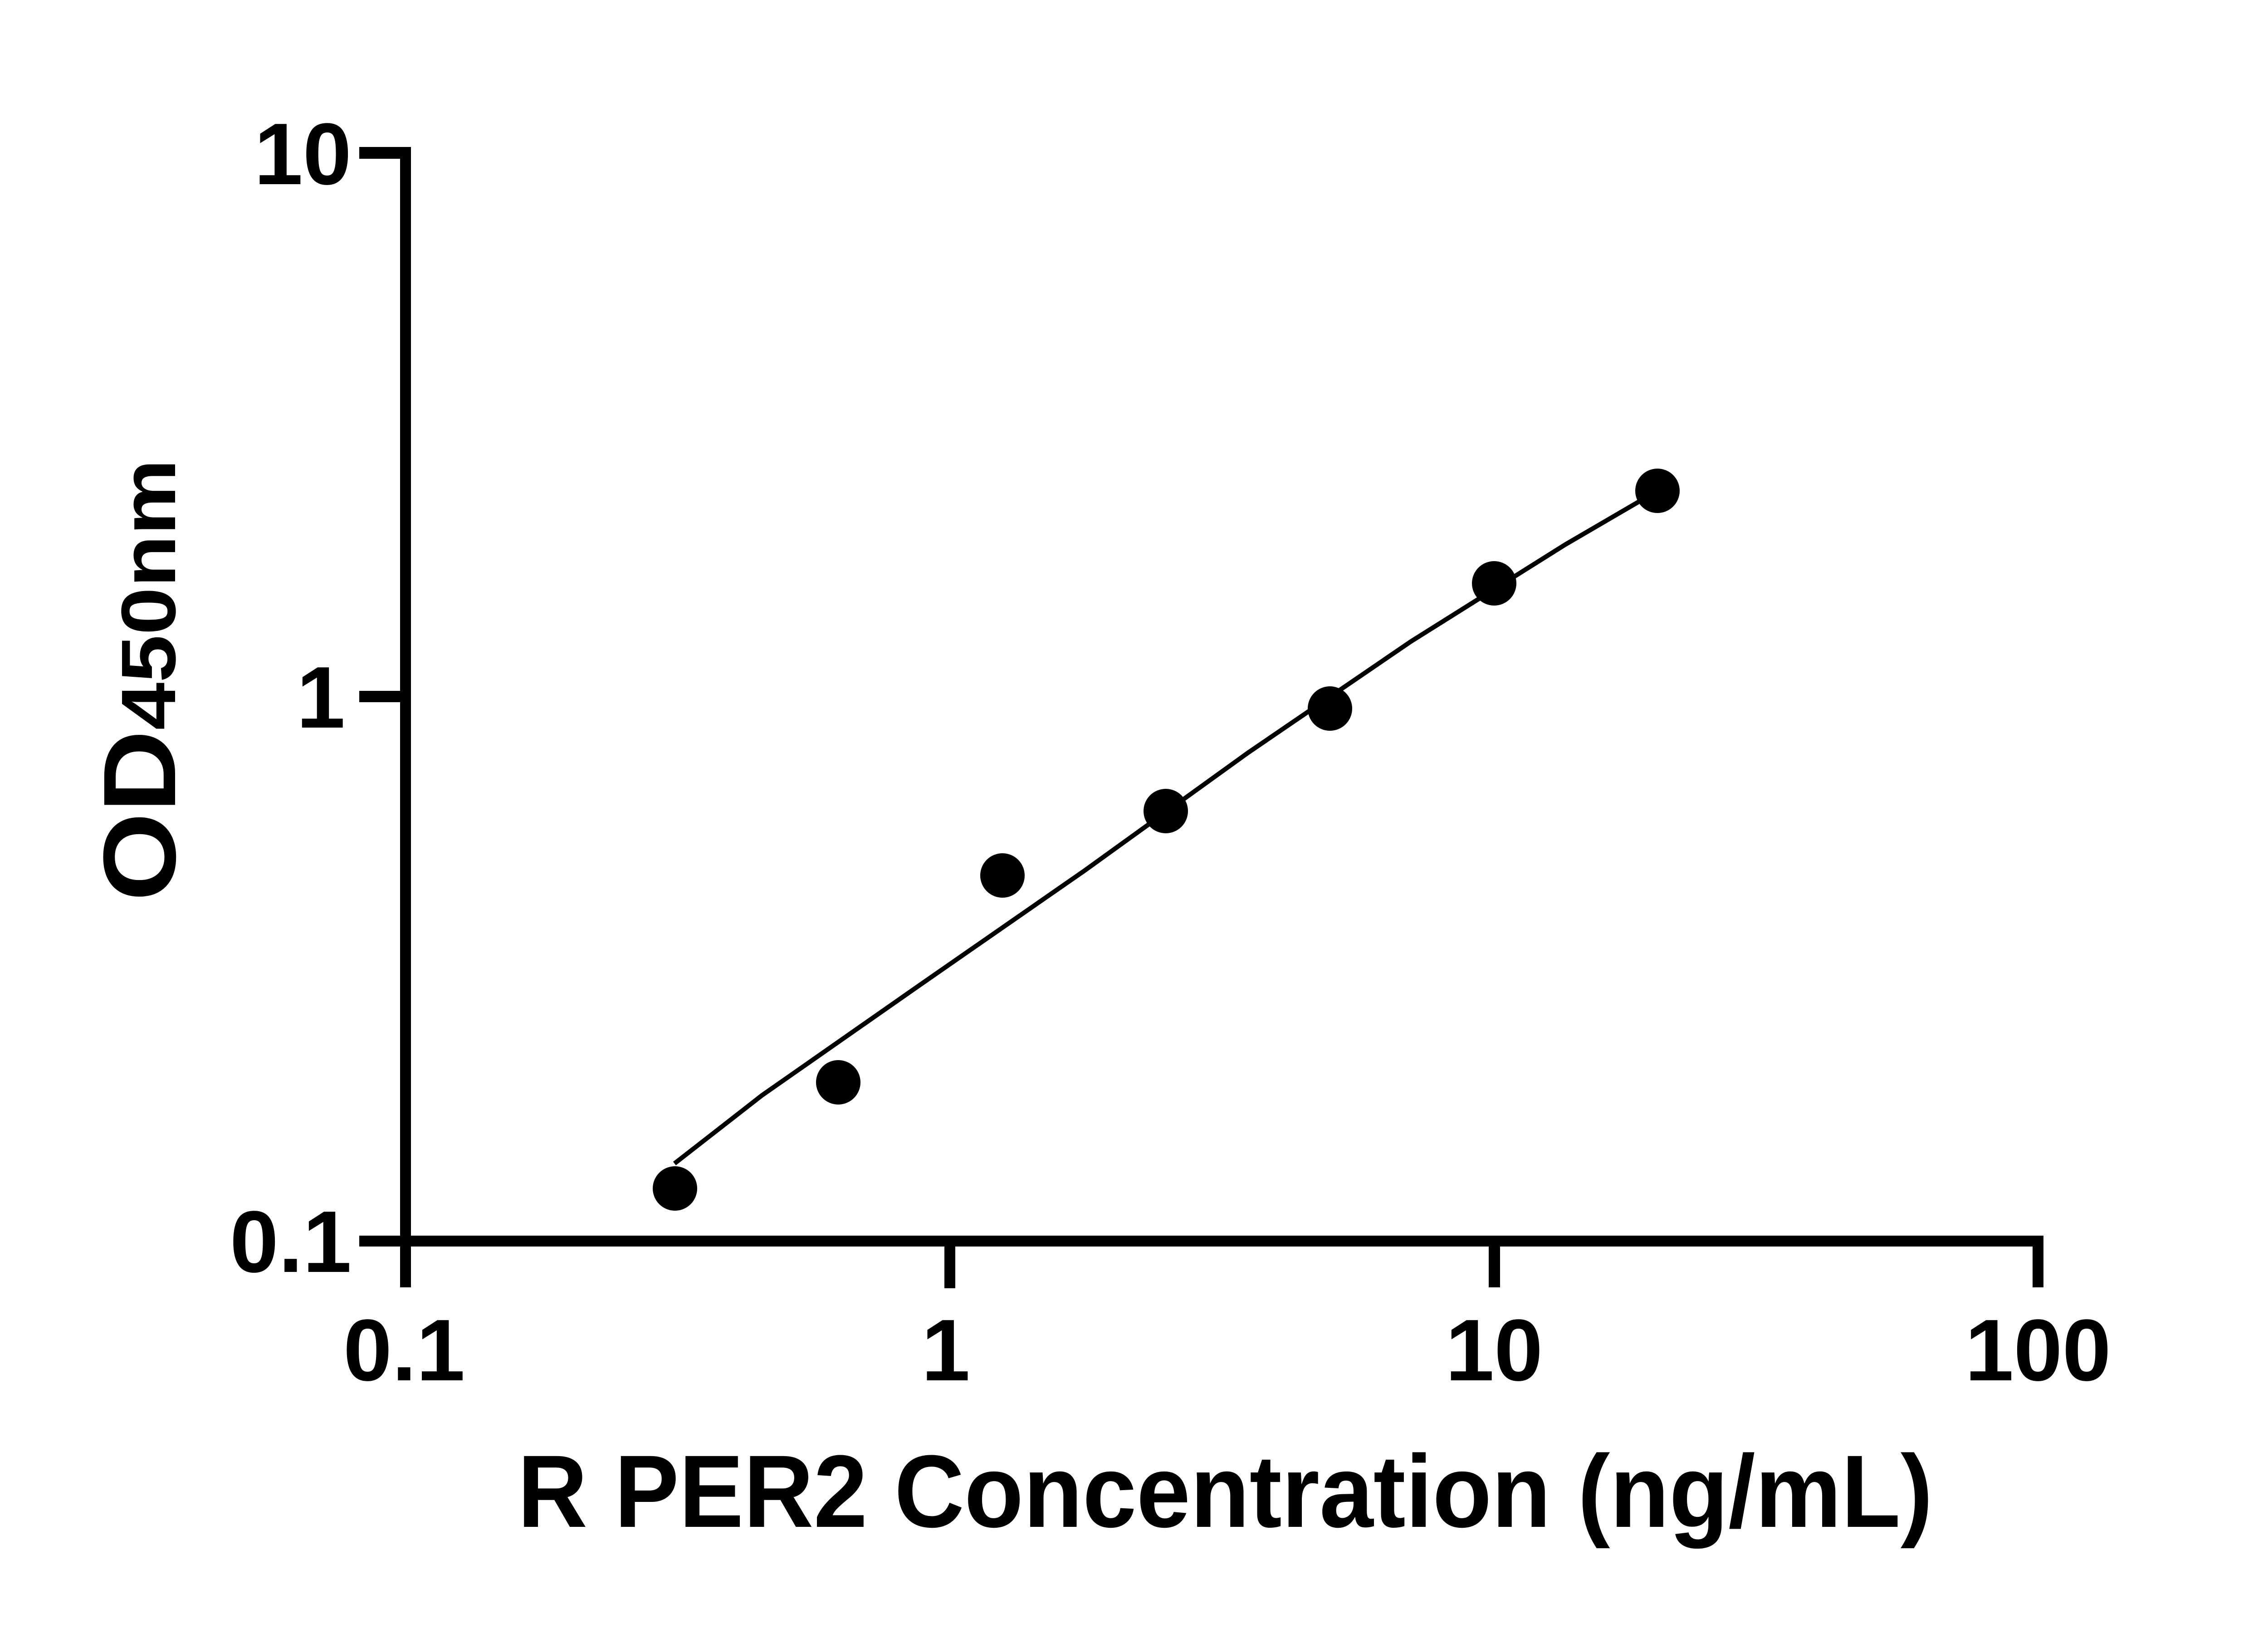  I want to click on svg-text: R PER2 Concentration (ng/mL), so click(1226, 1491).